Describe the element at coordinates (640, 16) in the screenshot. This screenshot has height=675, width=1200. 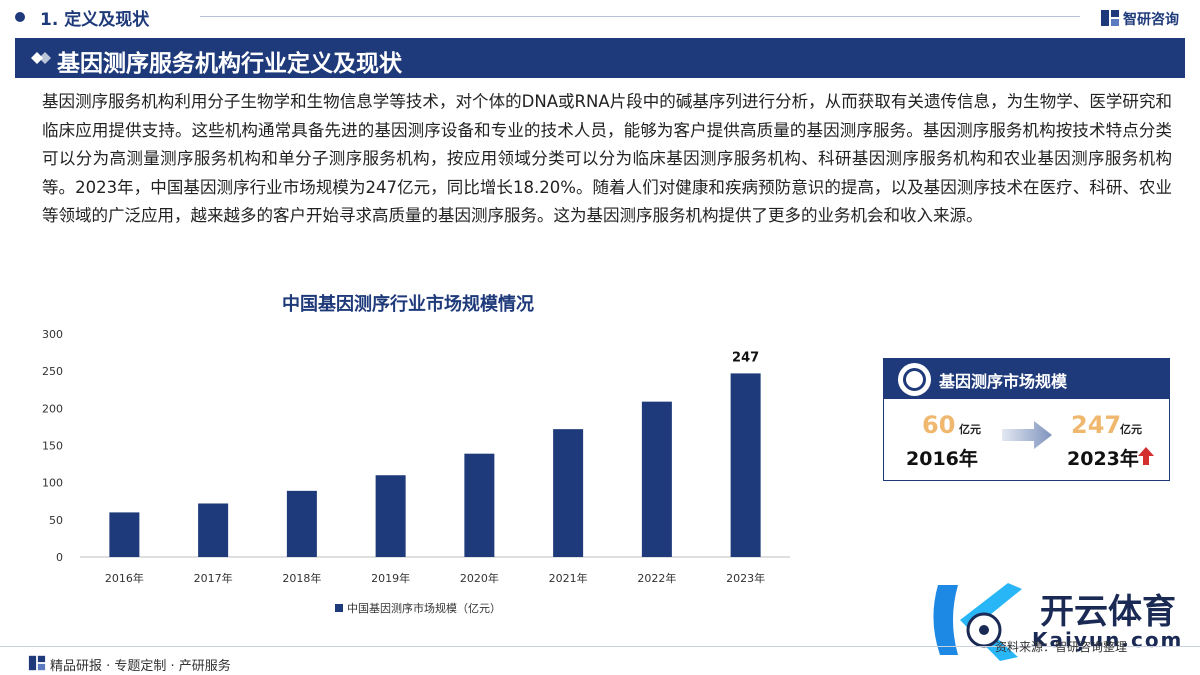
I see `top-divider` at that location.